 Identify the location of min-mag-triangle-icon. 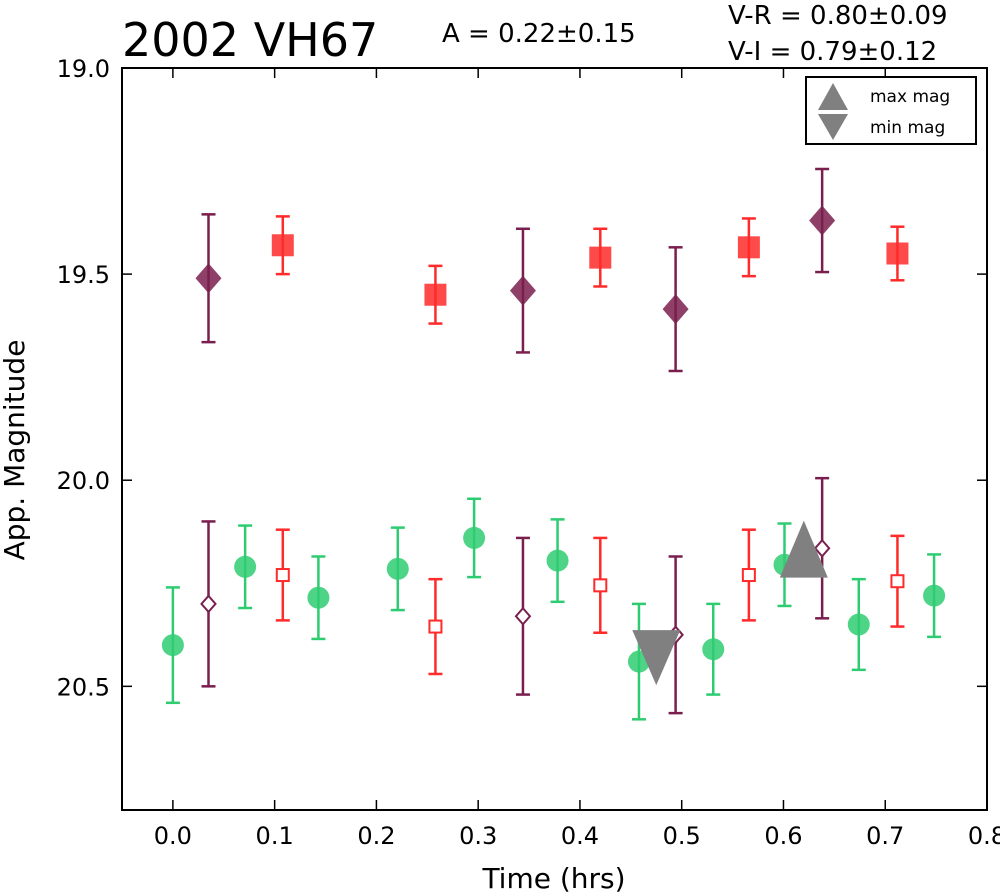
(833, 127).